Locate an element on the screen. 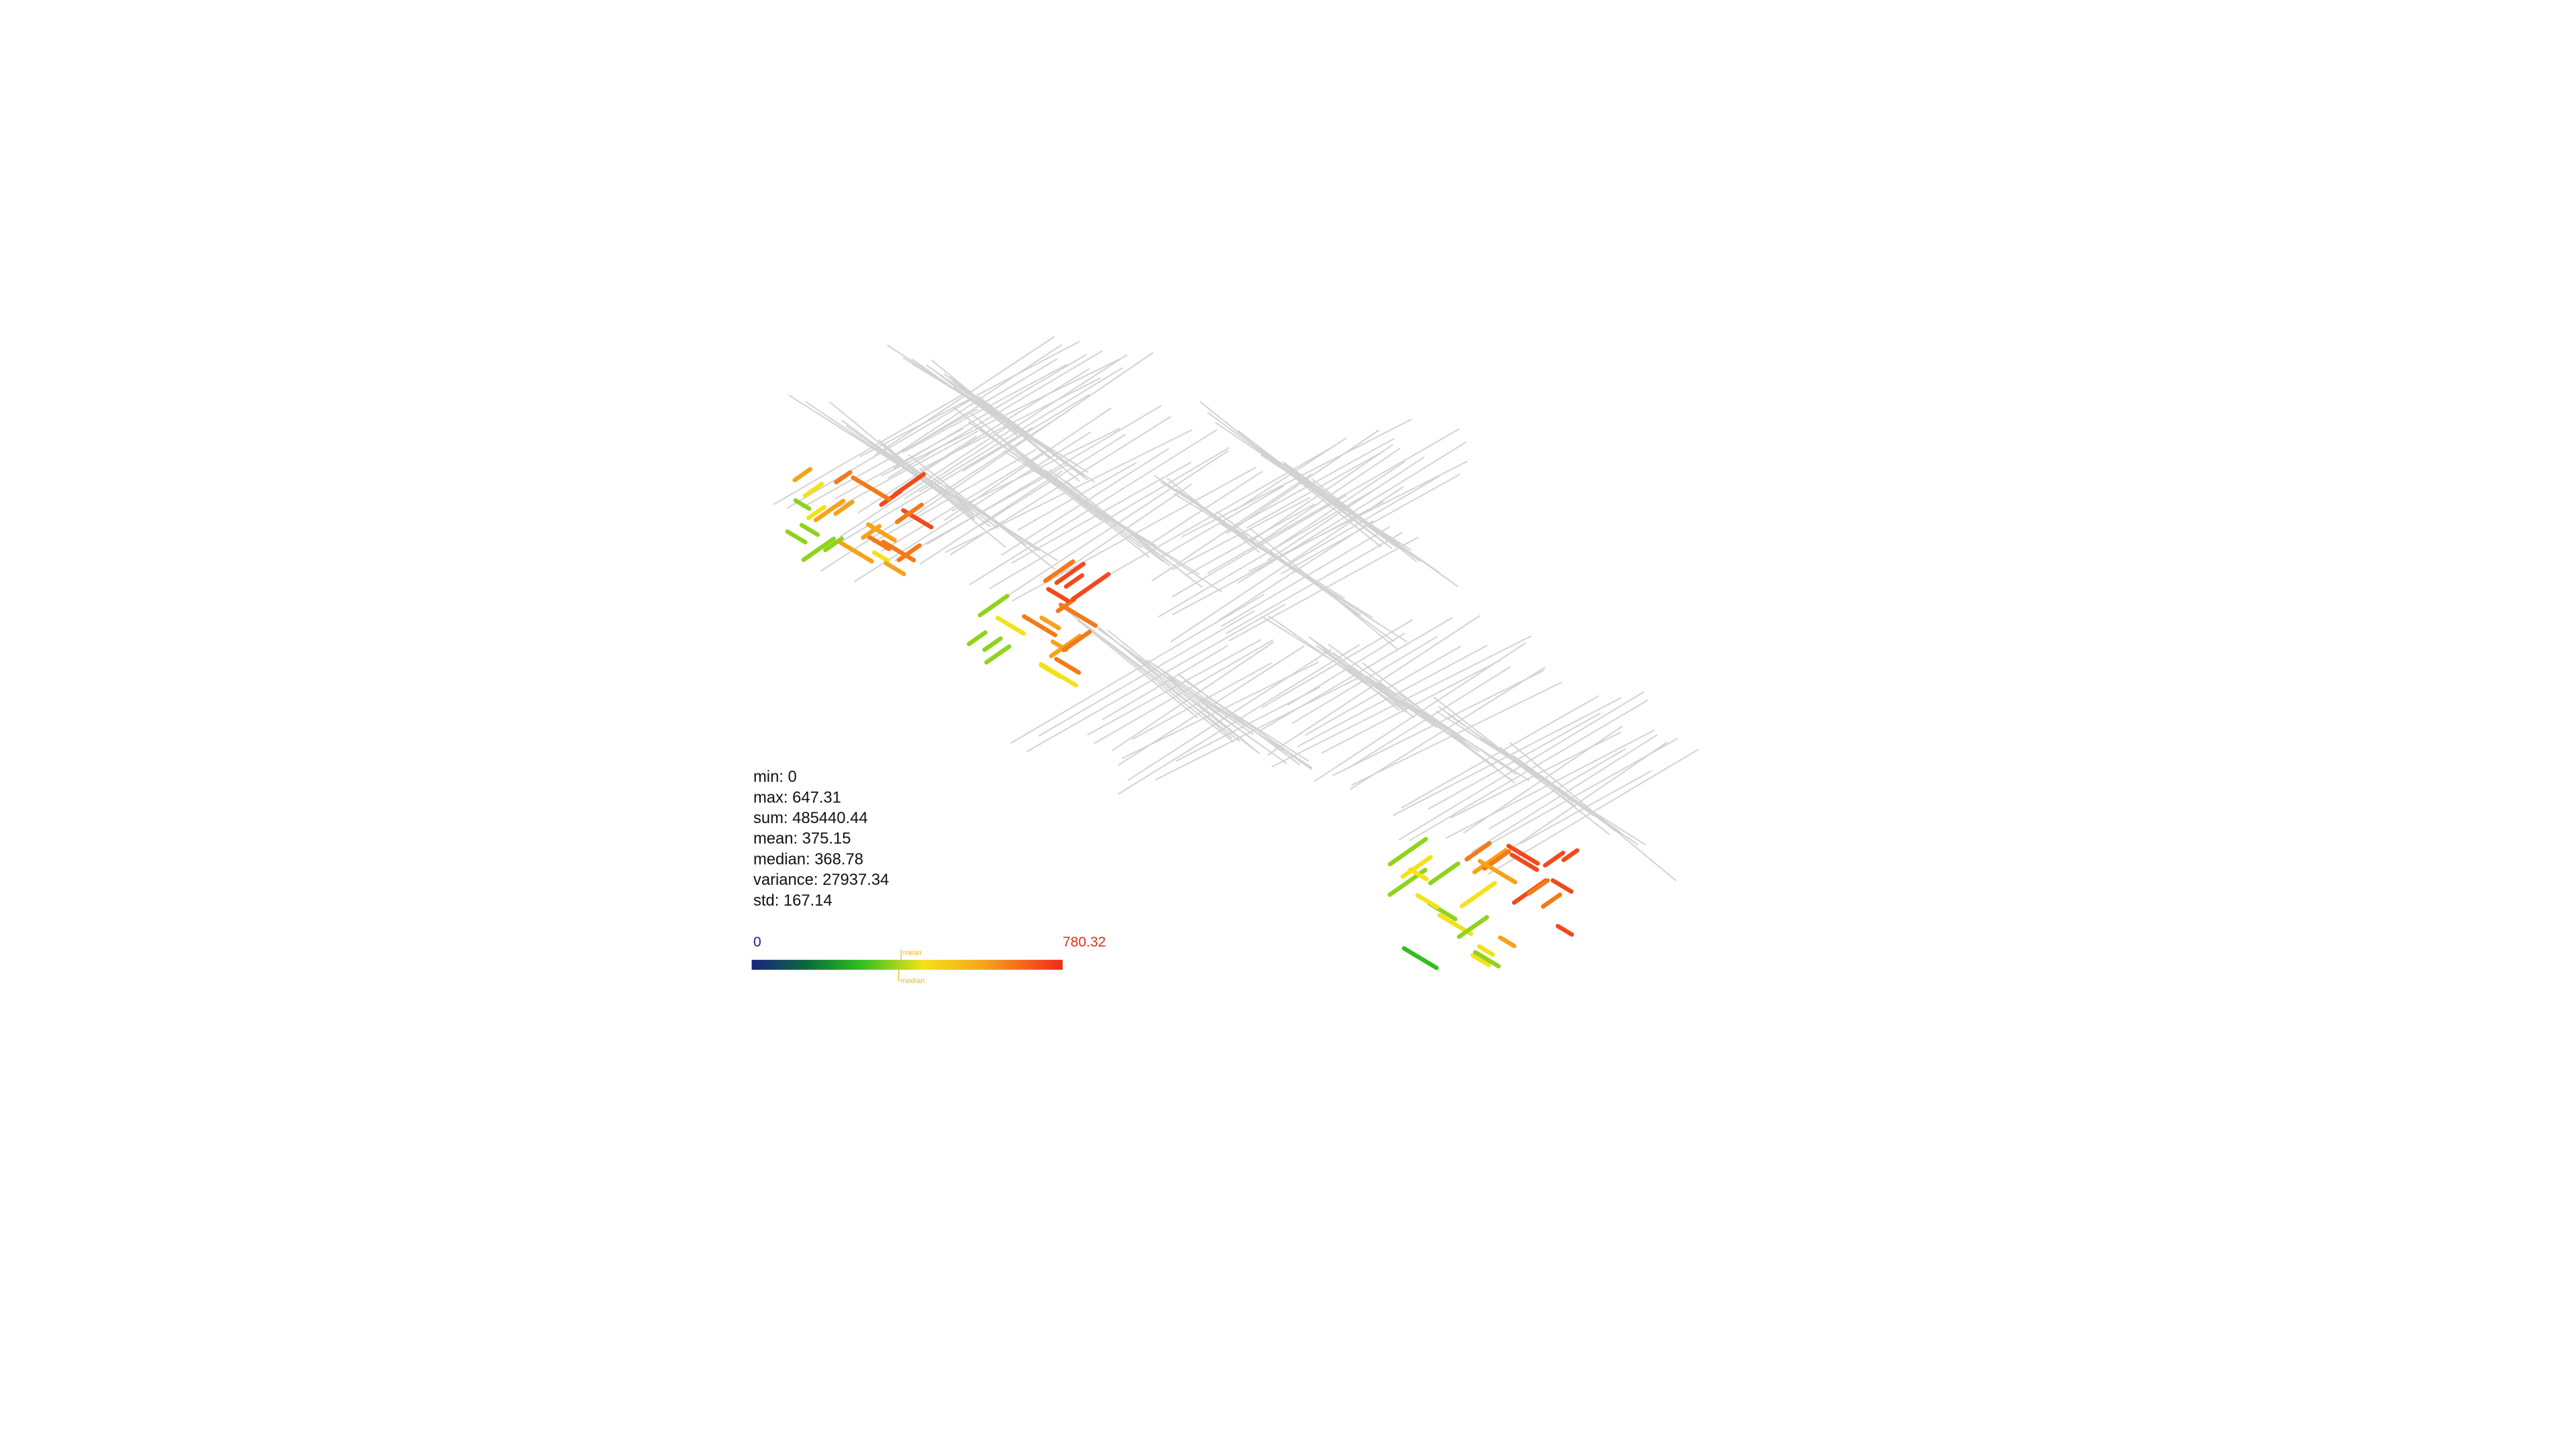 Image resolution: width=2576 pixels, height=1449 pixels. stat-line: median: 368.78 is located at coordinates (808, 859).